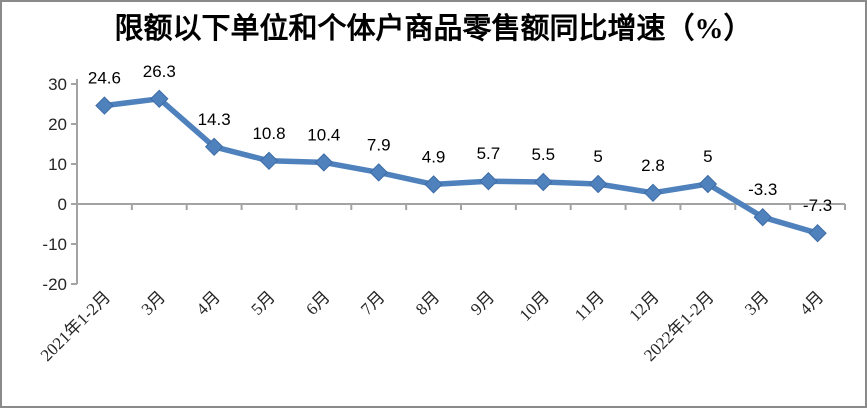 This screenshot has height=408, width=867. Describe the element at coordinates (543, 154) in the screenshot. I see `data-point-label: 5.5` at that location.